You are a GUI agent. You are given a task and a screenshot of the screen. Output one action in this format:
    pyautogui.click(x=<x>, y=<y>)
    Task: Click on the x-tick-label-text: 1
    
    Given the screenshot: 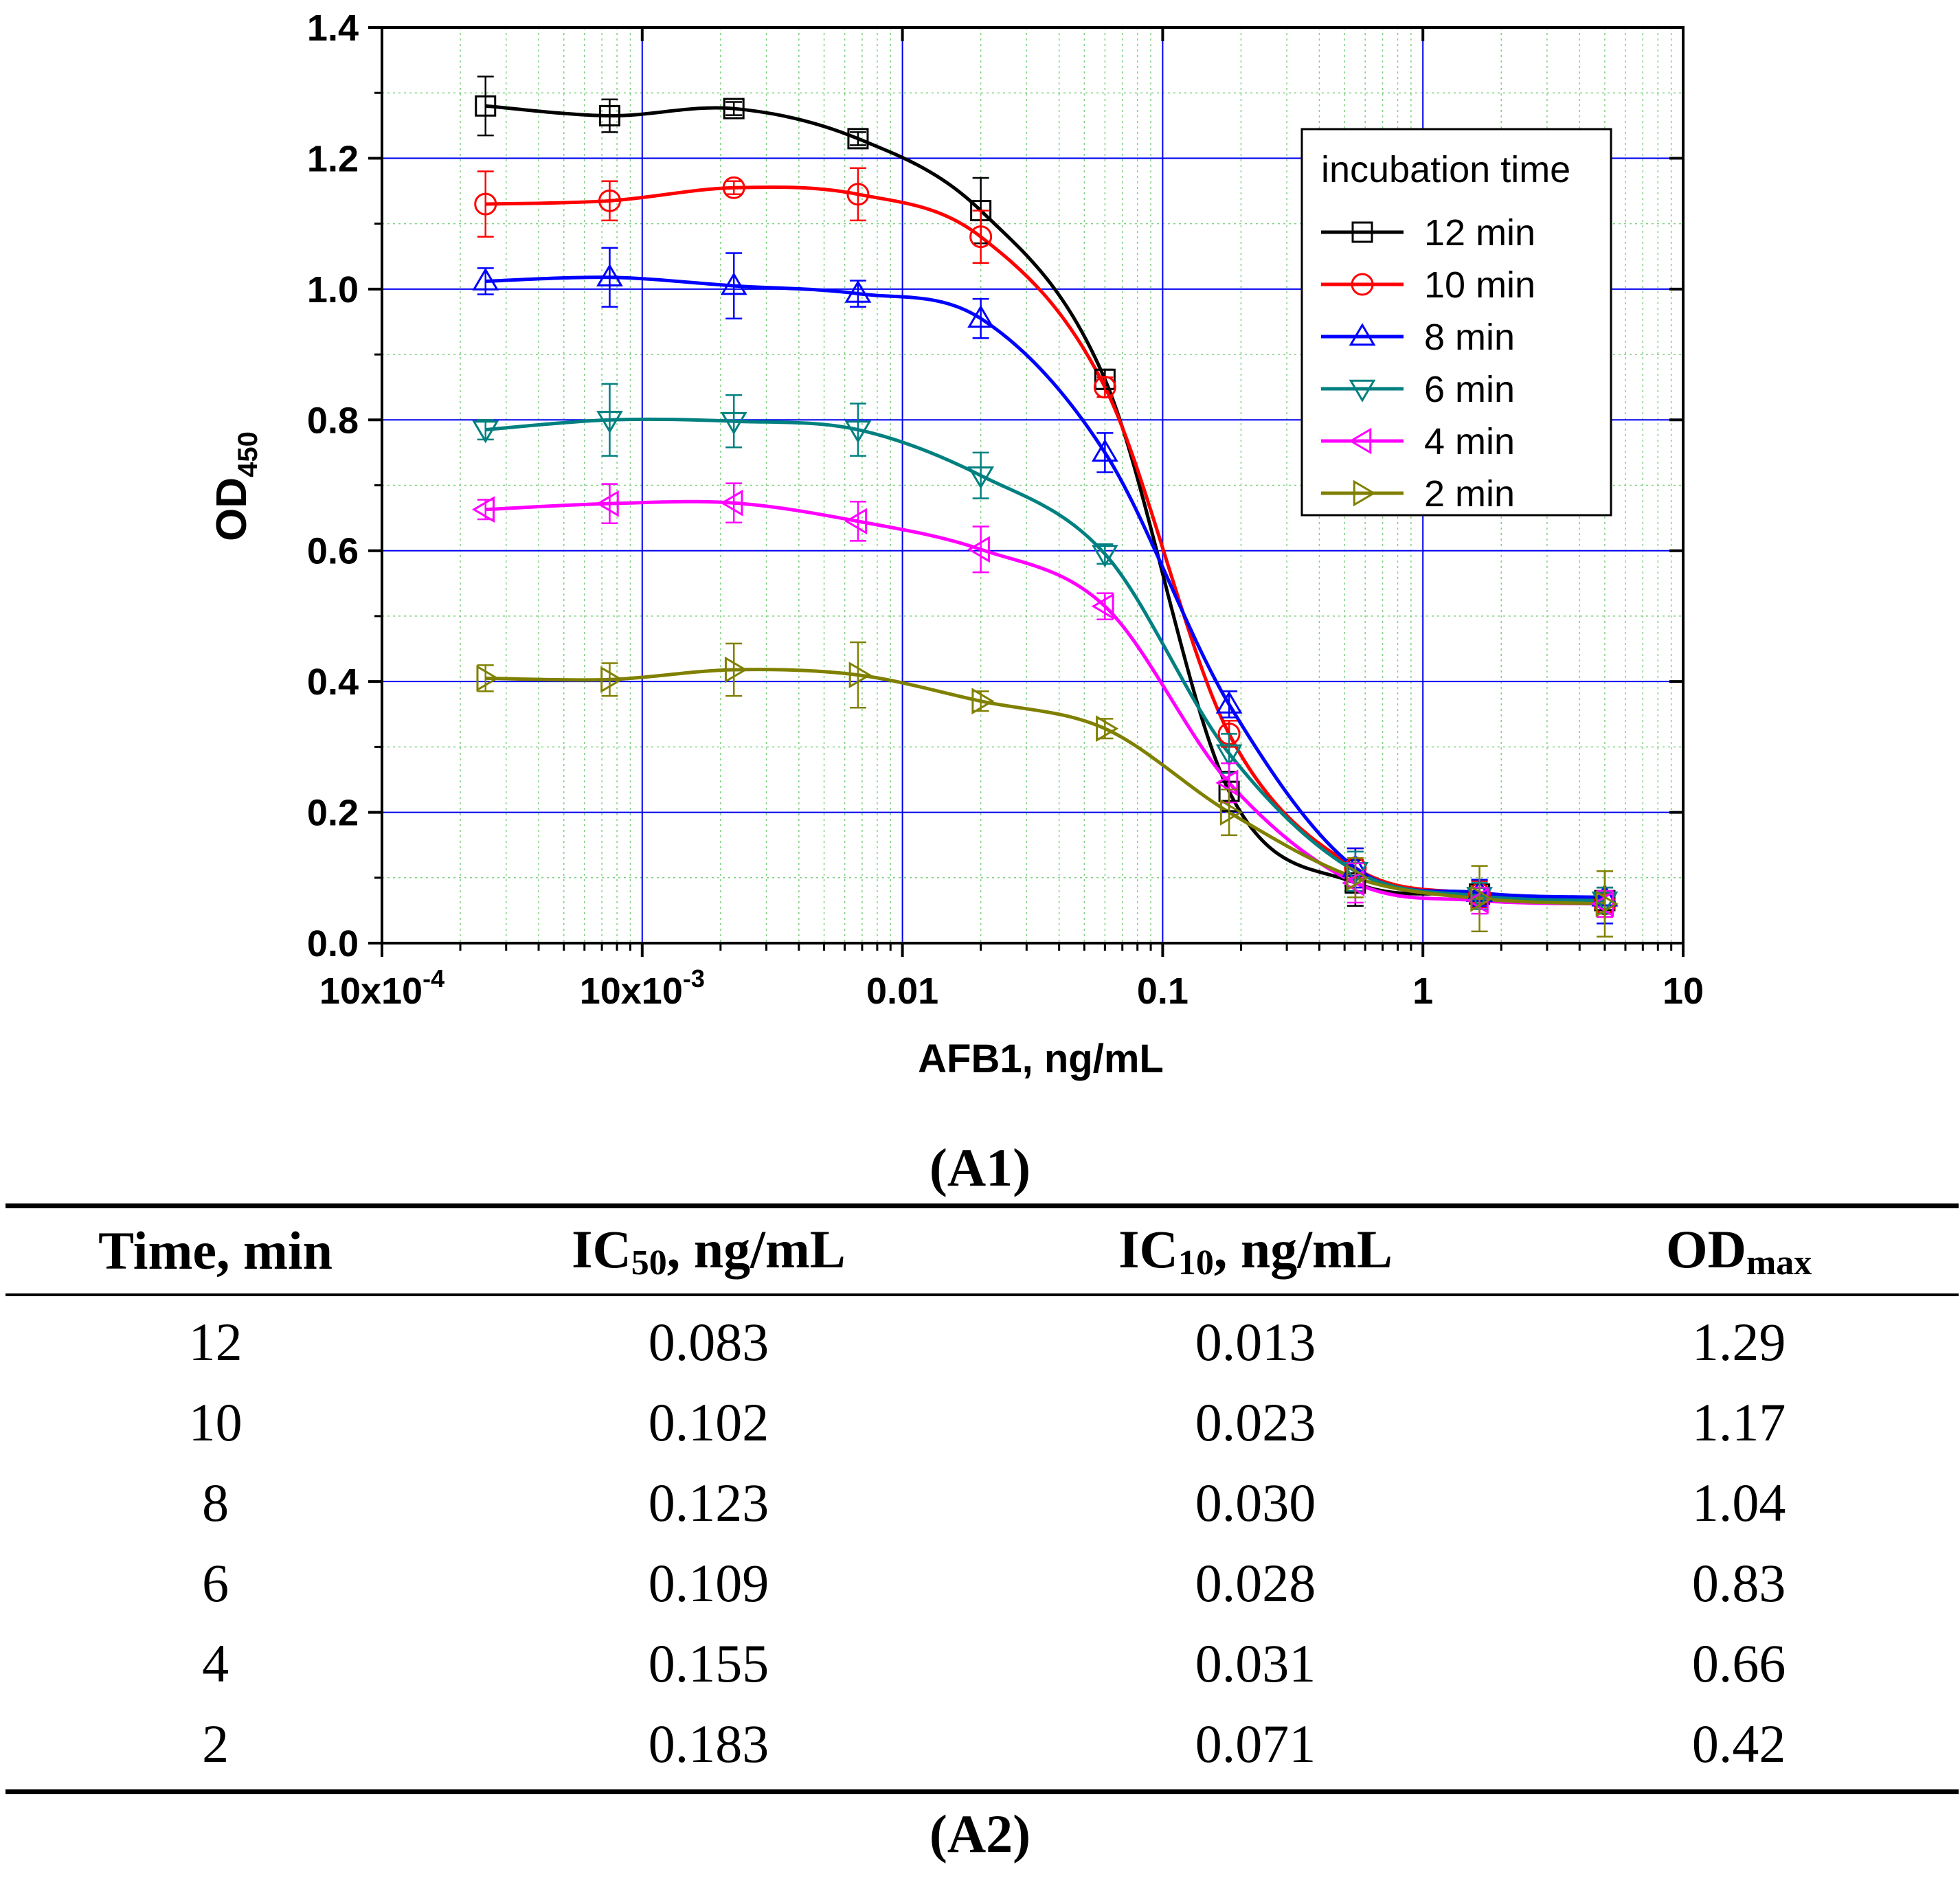 What is the action you would take?
    pyautogui.click(x=1422, y=991)
    